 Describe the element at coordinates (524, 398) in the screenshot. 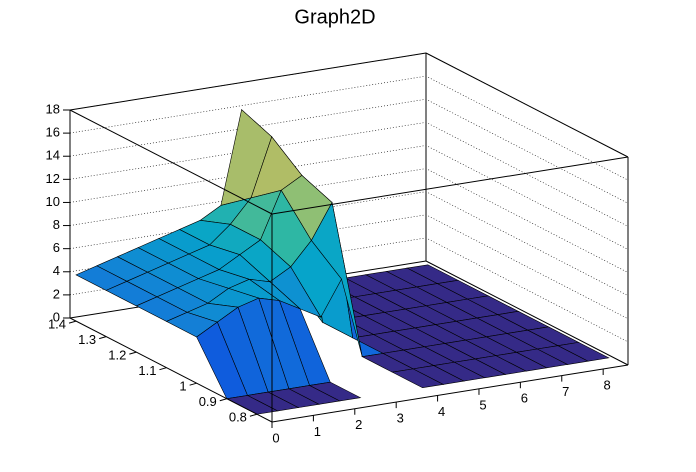

I see `x-tick-label: 6` at that location.